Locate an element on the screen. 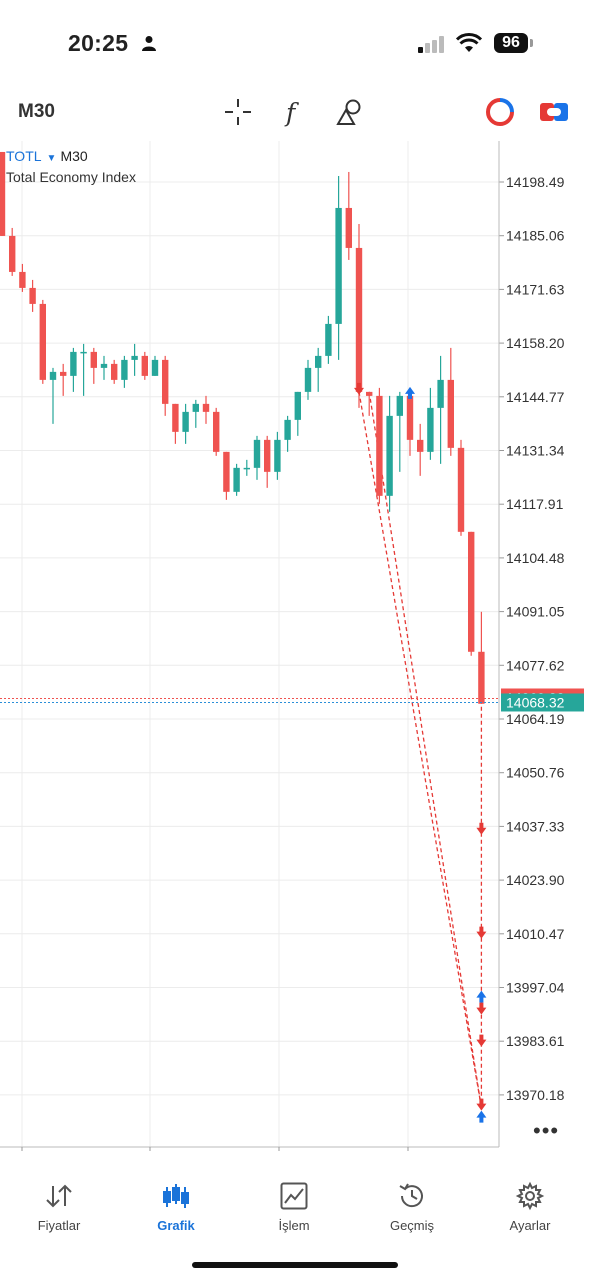 The height and width of the screenshot is (1280, 589). quotes-arrows-icon is located at coordinates (59, 1196).